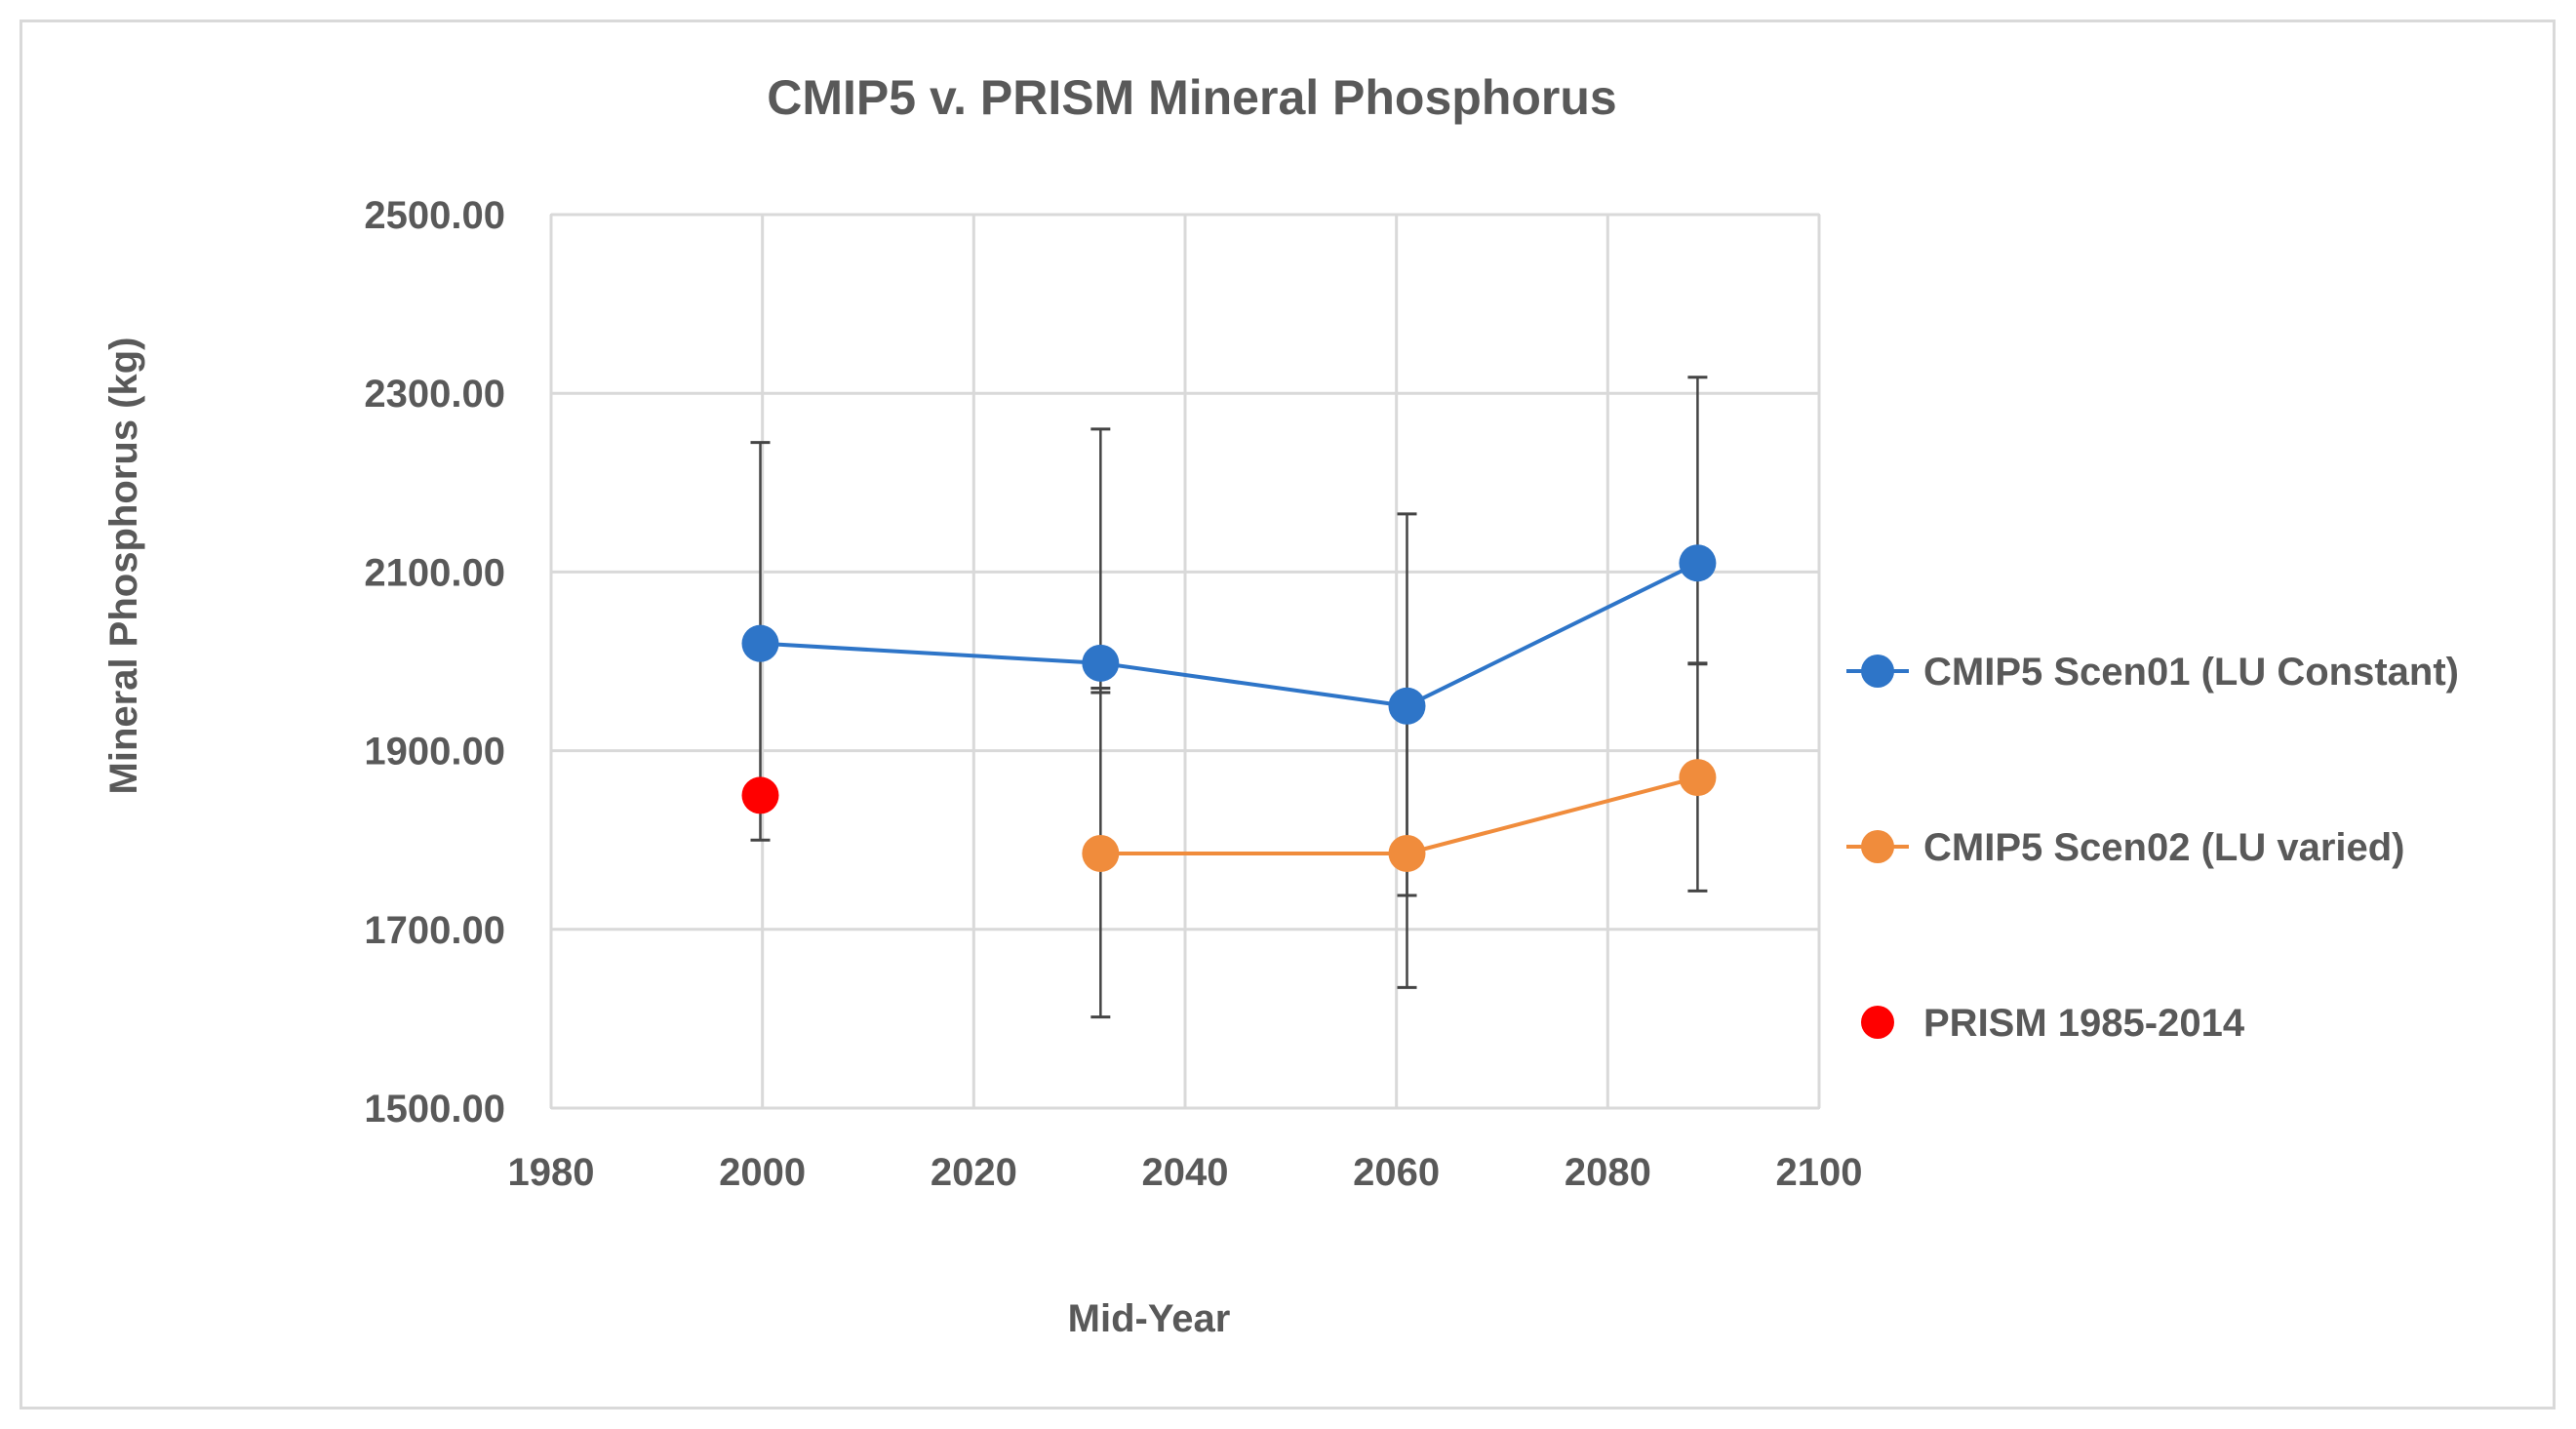 The image size is (2576, 1429). What do you see at coordinates (1396, 1172) in the screenshot?
I see `x-tick-label: 2060` at bounding box center [1396, 1172].